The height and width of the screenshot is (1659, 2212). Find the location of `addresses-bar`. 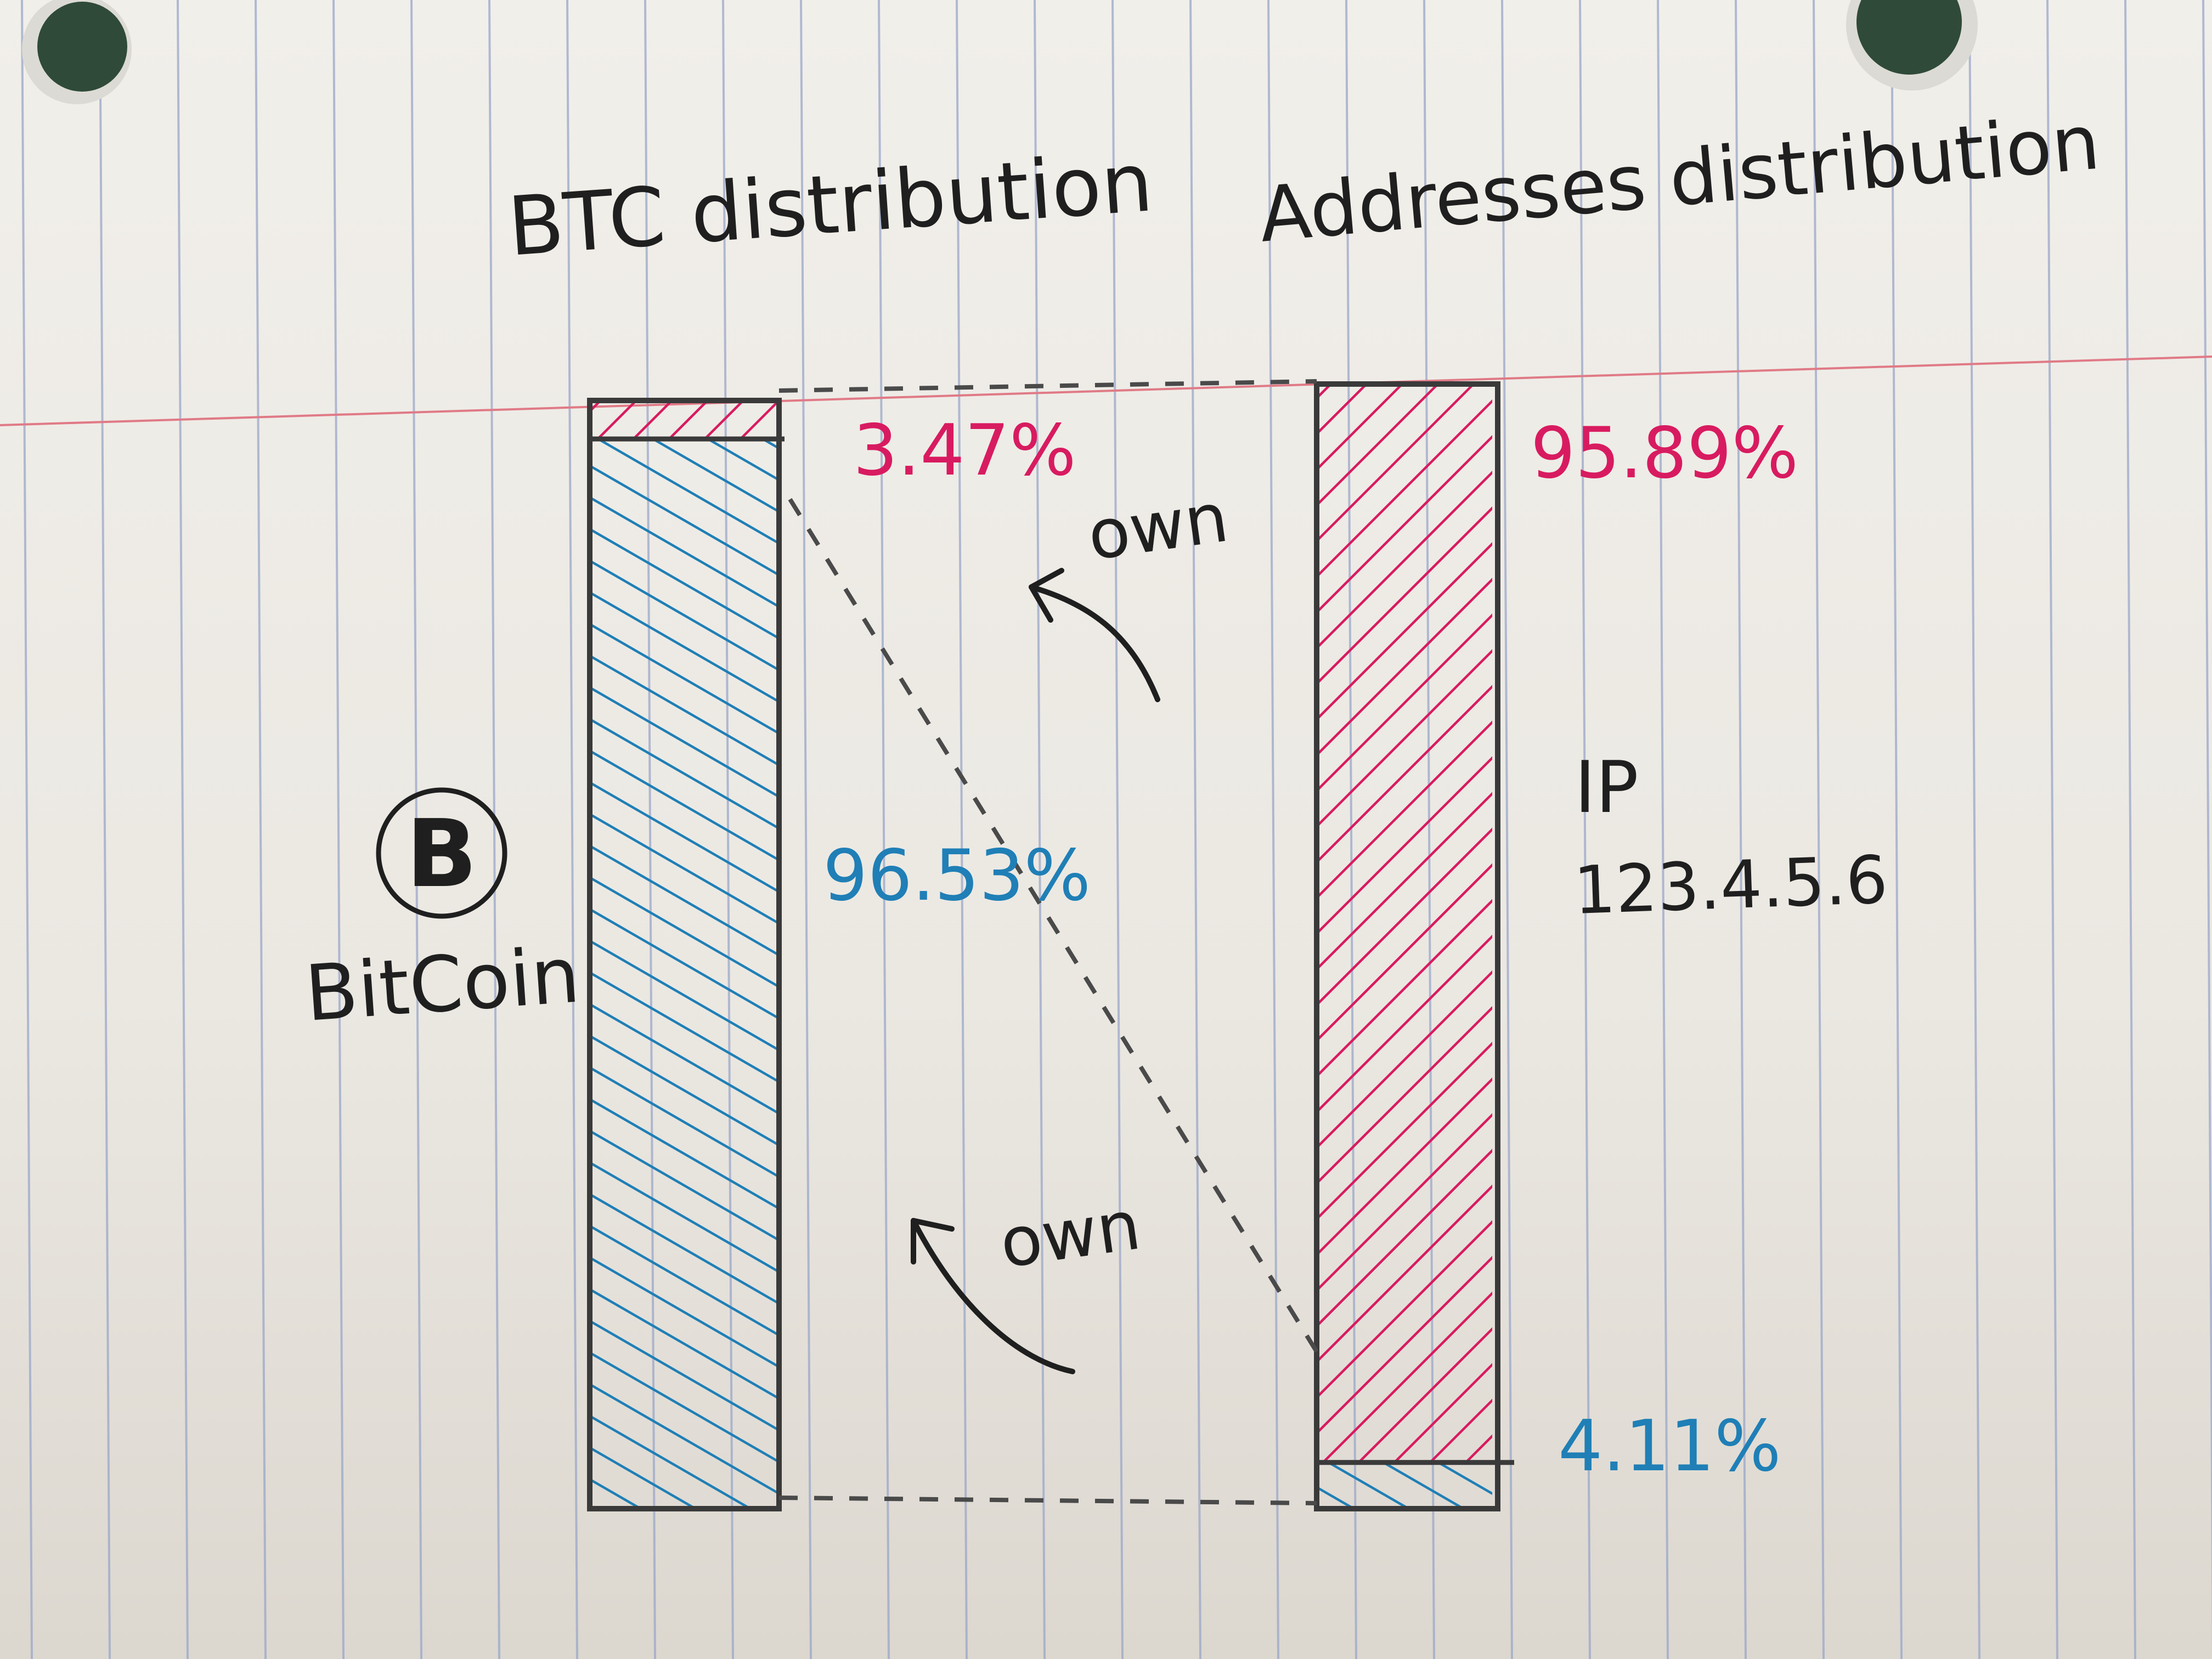

addresses-bar is located at coordinates (1414, 946).